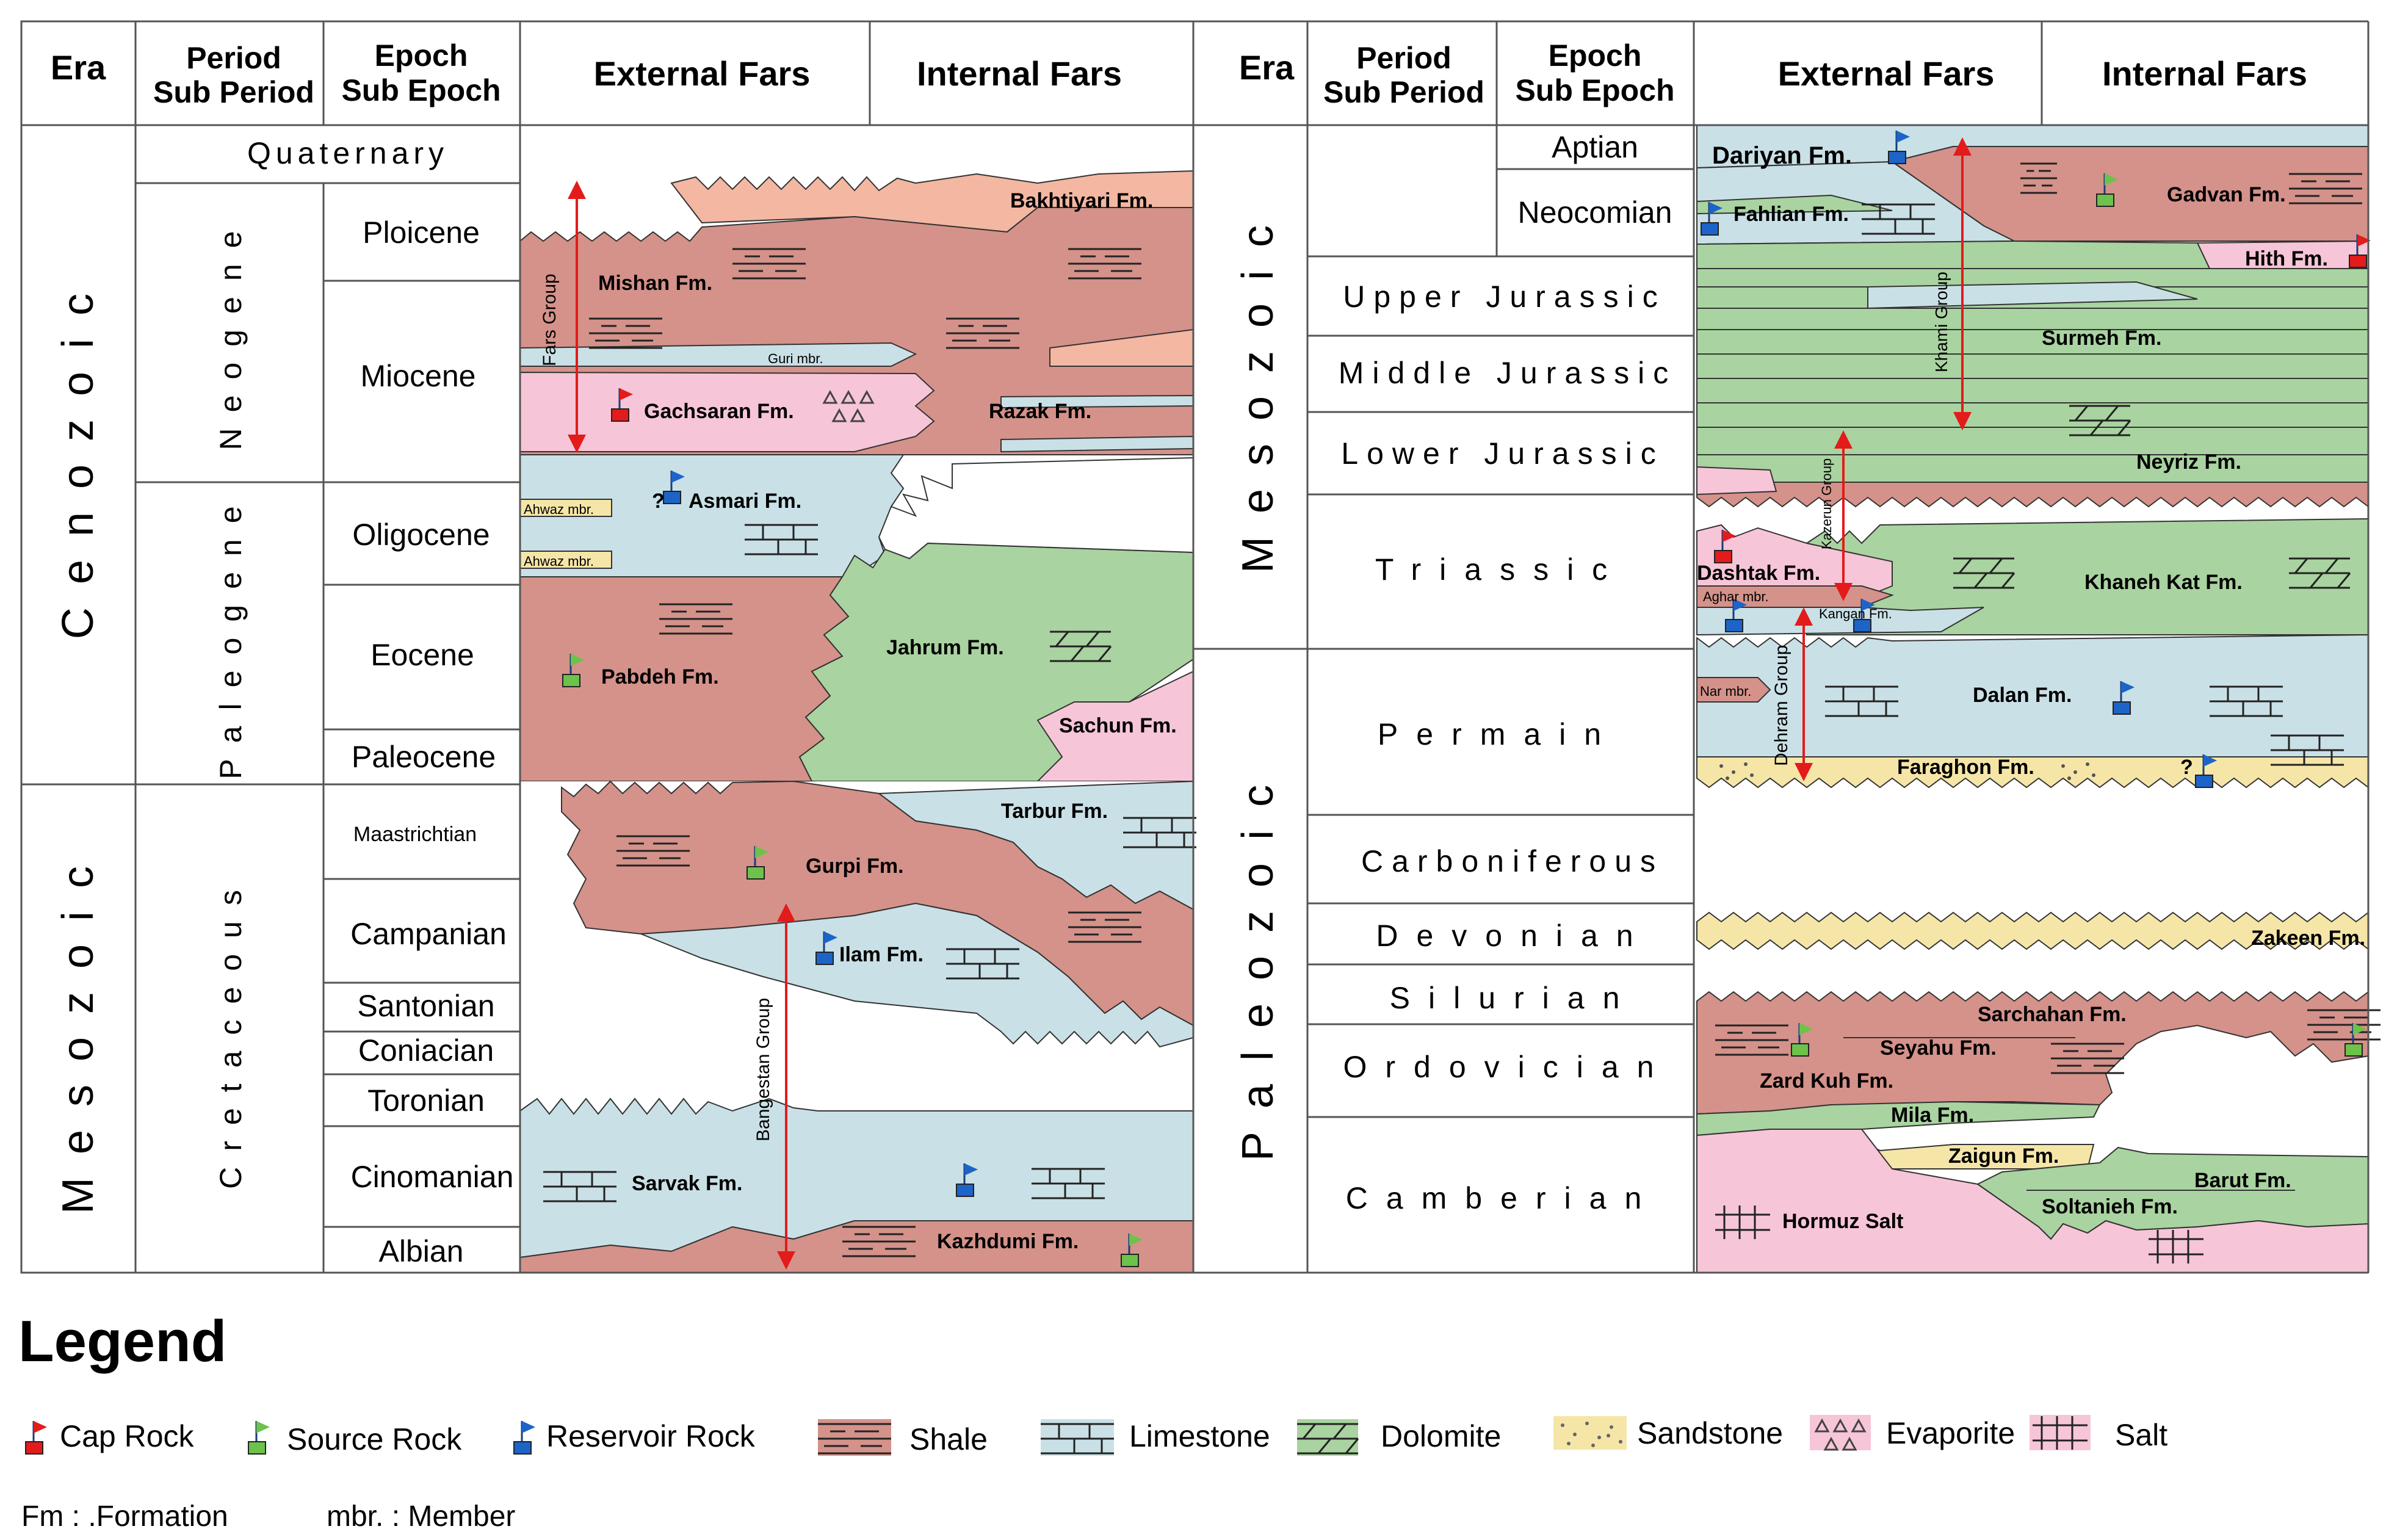  What do you see at coordinates (1019, 73) in the screenshot?
I see `header-internal-fars: Internal Fars` at bounding box center [1019, 73].